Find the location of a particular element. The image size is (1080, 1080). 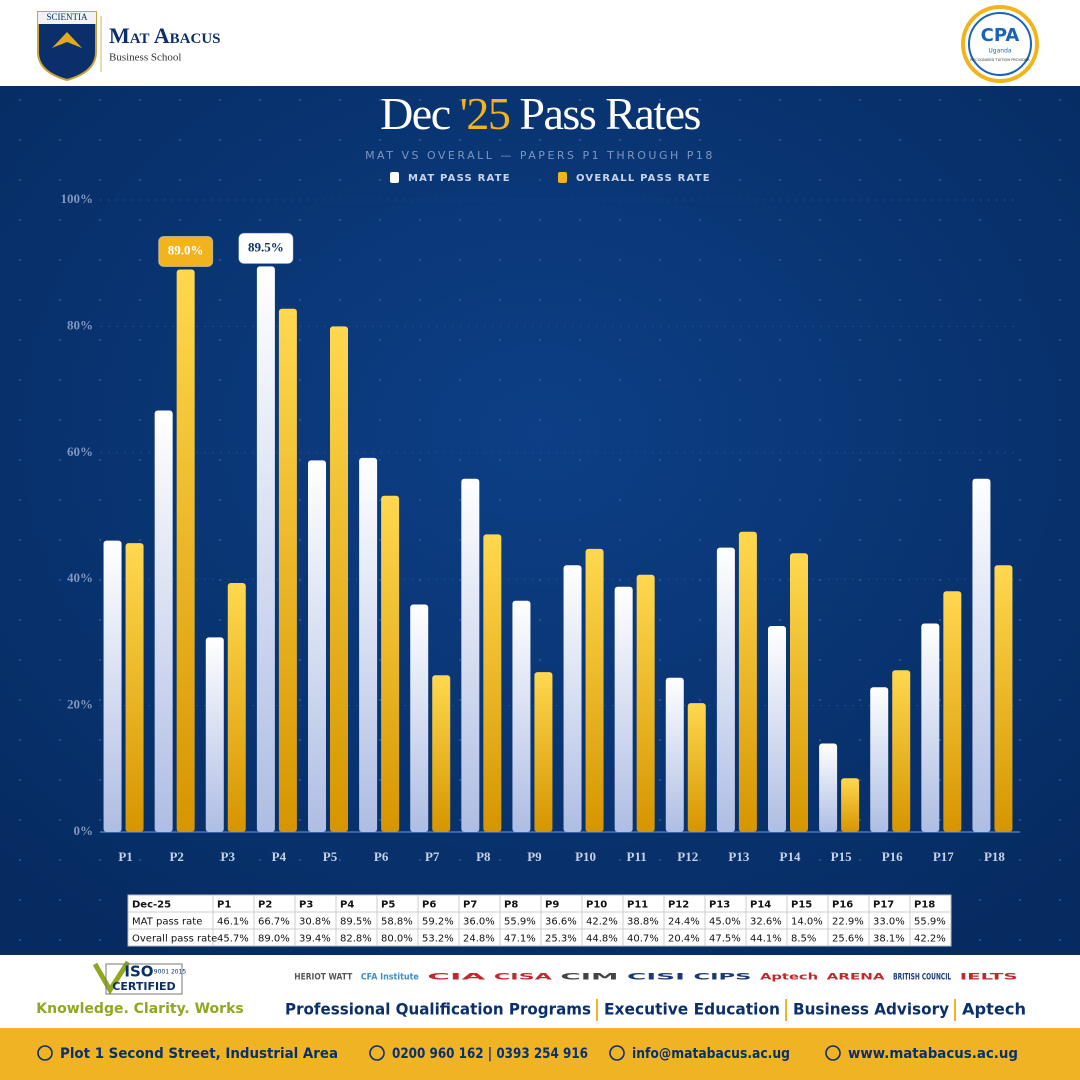

x-tick-label: P7 is located at coordinates (432, 856).